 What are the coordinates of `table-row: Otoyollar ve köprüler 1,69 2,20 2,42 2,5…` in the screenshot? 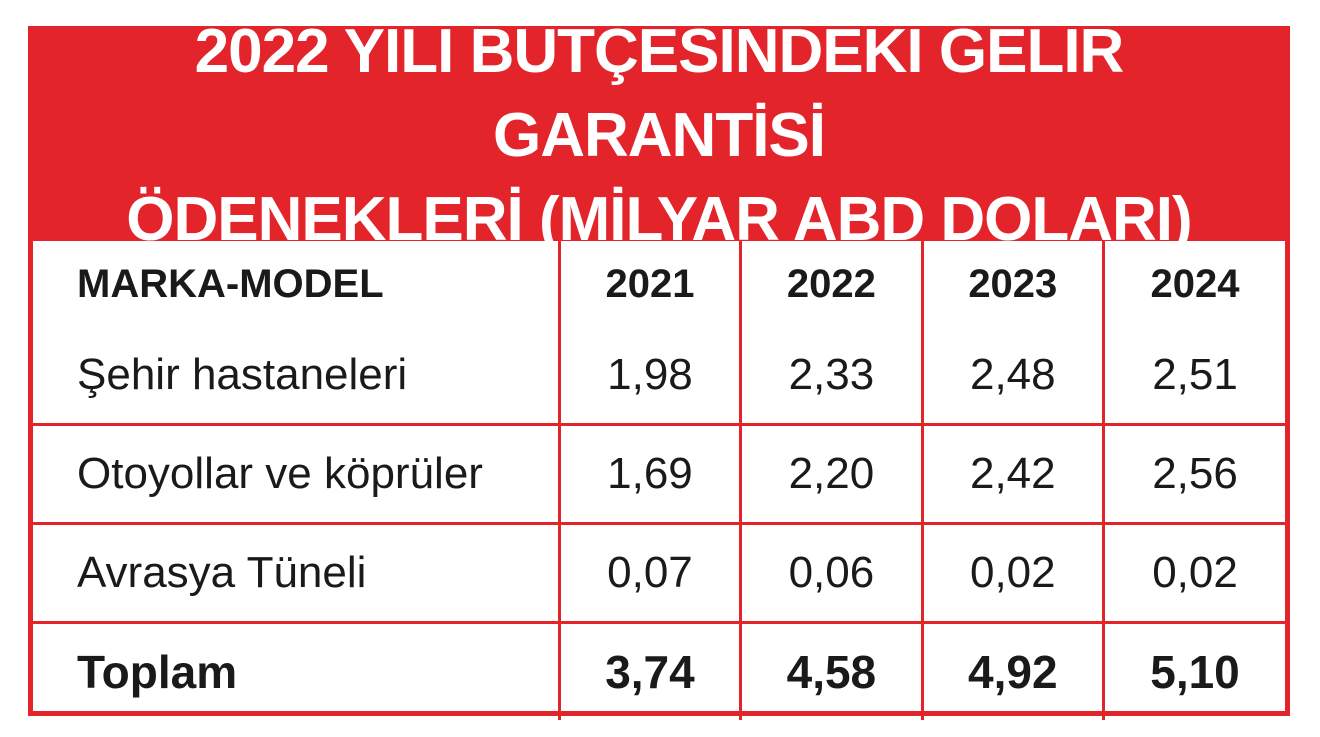 It's located at (659, 474).